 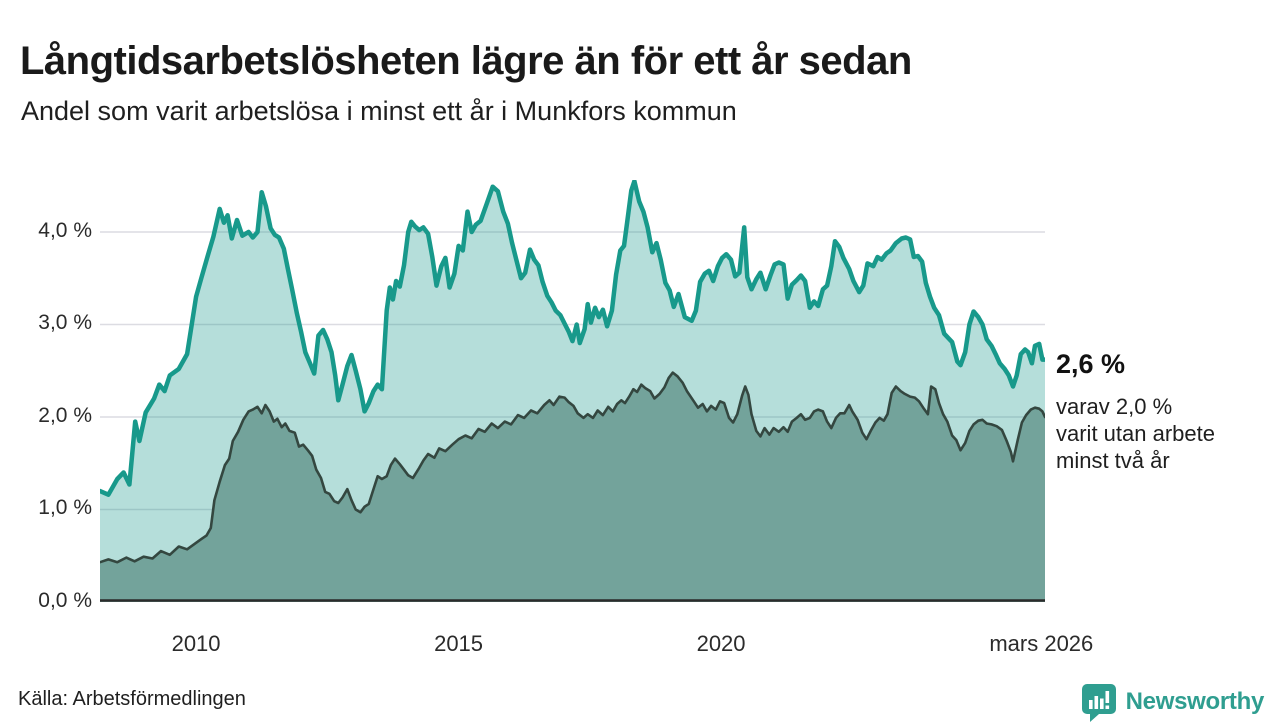 What do you see at coordinates (1091, 364) in the screenshot?
I see `end-value-label: 2,6 %` at bounding box center [1091, 364].